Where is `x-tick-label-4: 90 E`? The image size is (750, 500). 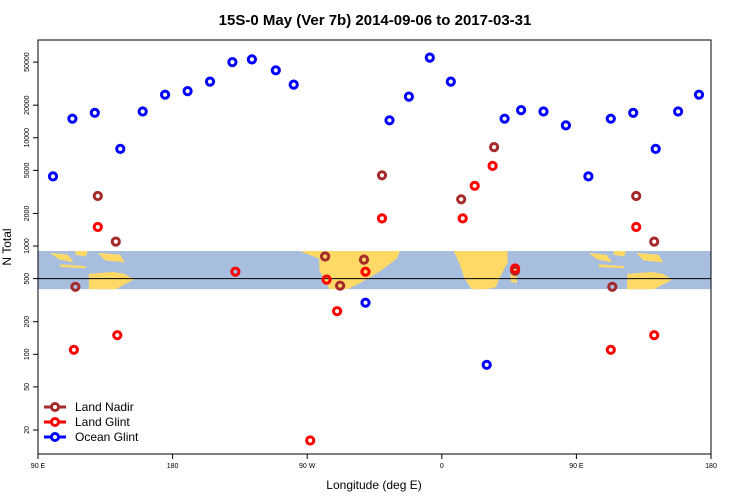
x-tick-label-4: 90 E is located at coordinates (576, 466).